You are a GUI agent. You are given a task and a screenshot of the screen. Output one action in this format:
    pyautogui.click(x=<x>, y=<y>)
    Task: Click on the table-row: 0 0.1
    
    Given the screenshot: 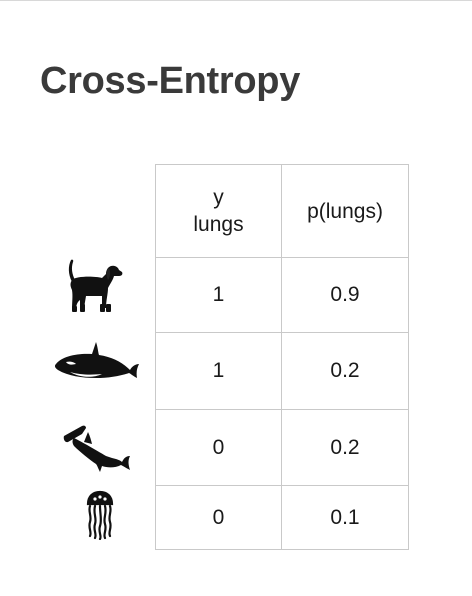 What is the action you would take?
    pyautogui.click(x=282, y=517)
    